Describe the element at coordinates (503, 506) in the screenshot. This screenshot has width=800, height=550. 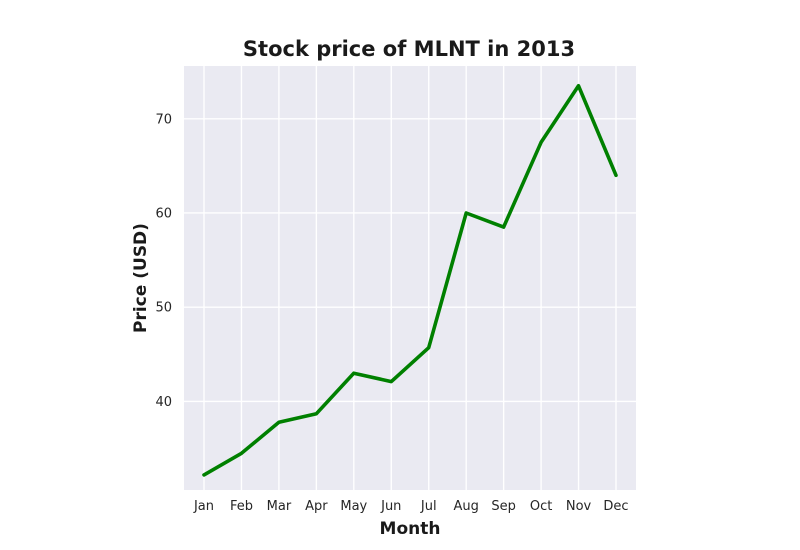
I see `x-tick-label: Sep` at that location.